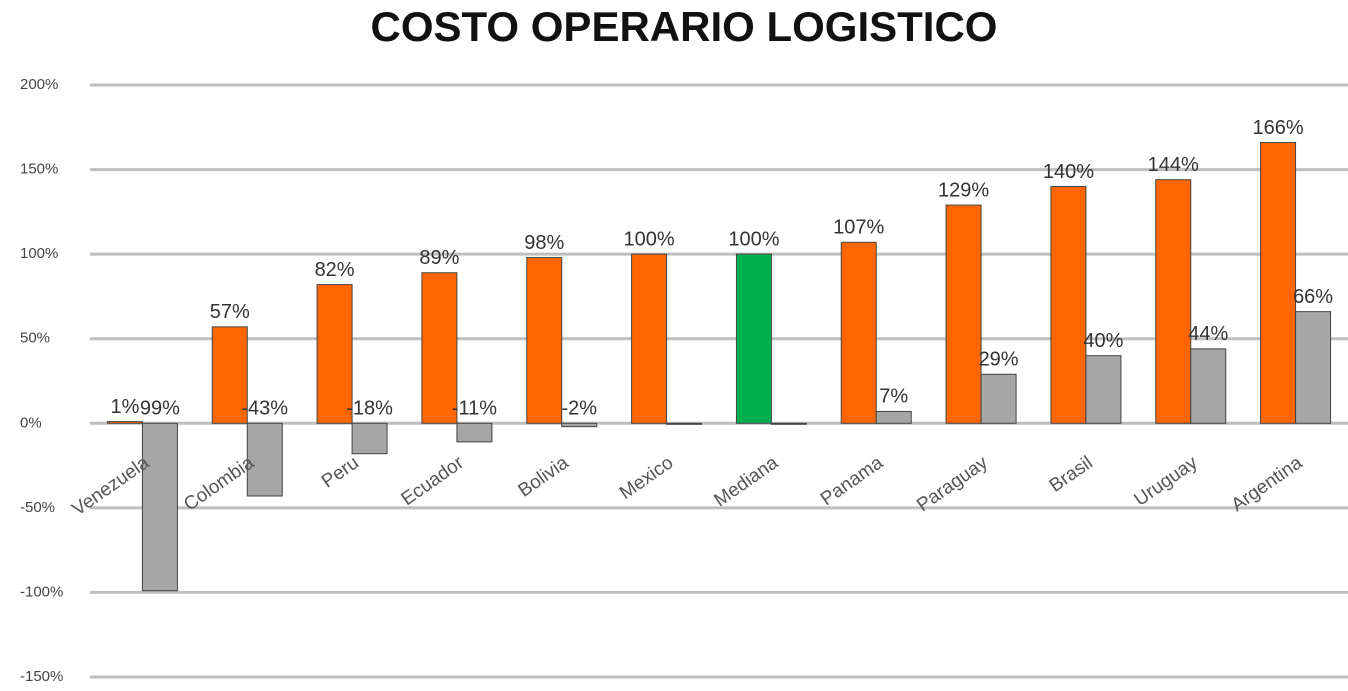 The image size is (1348, 691). What do you see at coordinates (31, 422) in the screenshot?
I see `y-tick-label: 0%` at bounding box center [31, 422].